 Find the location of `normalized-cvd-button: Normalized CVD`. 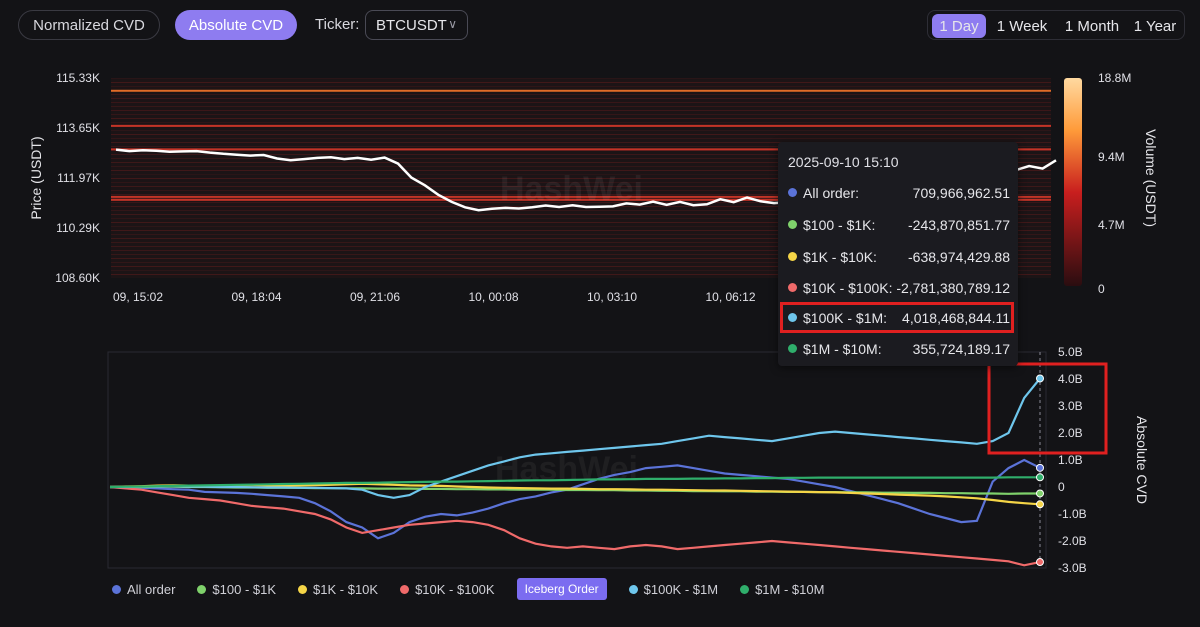

normalized-cvd-button: Normalized CVD is located at coordinates (89, 25).